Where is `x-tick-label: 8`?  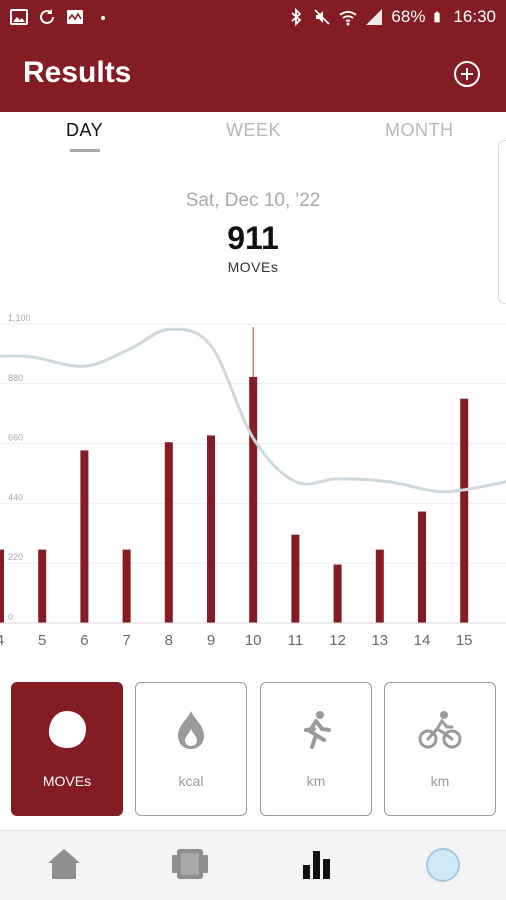 x-tick-label: 8 is located at coordinates (169, 640).